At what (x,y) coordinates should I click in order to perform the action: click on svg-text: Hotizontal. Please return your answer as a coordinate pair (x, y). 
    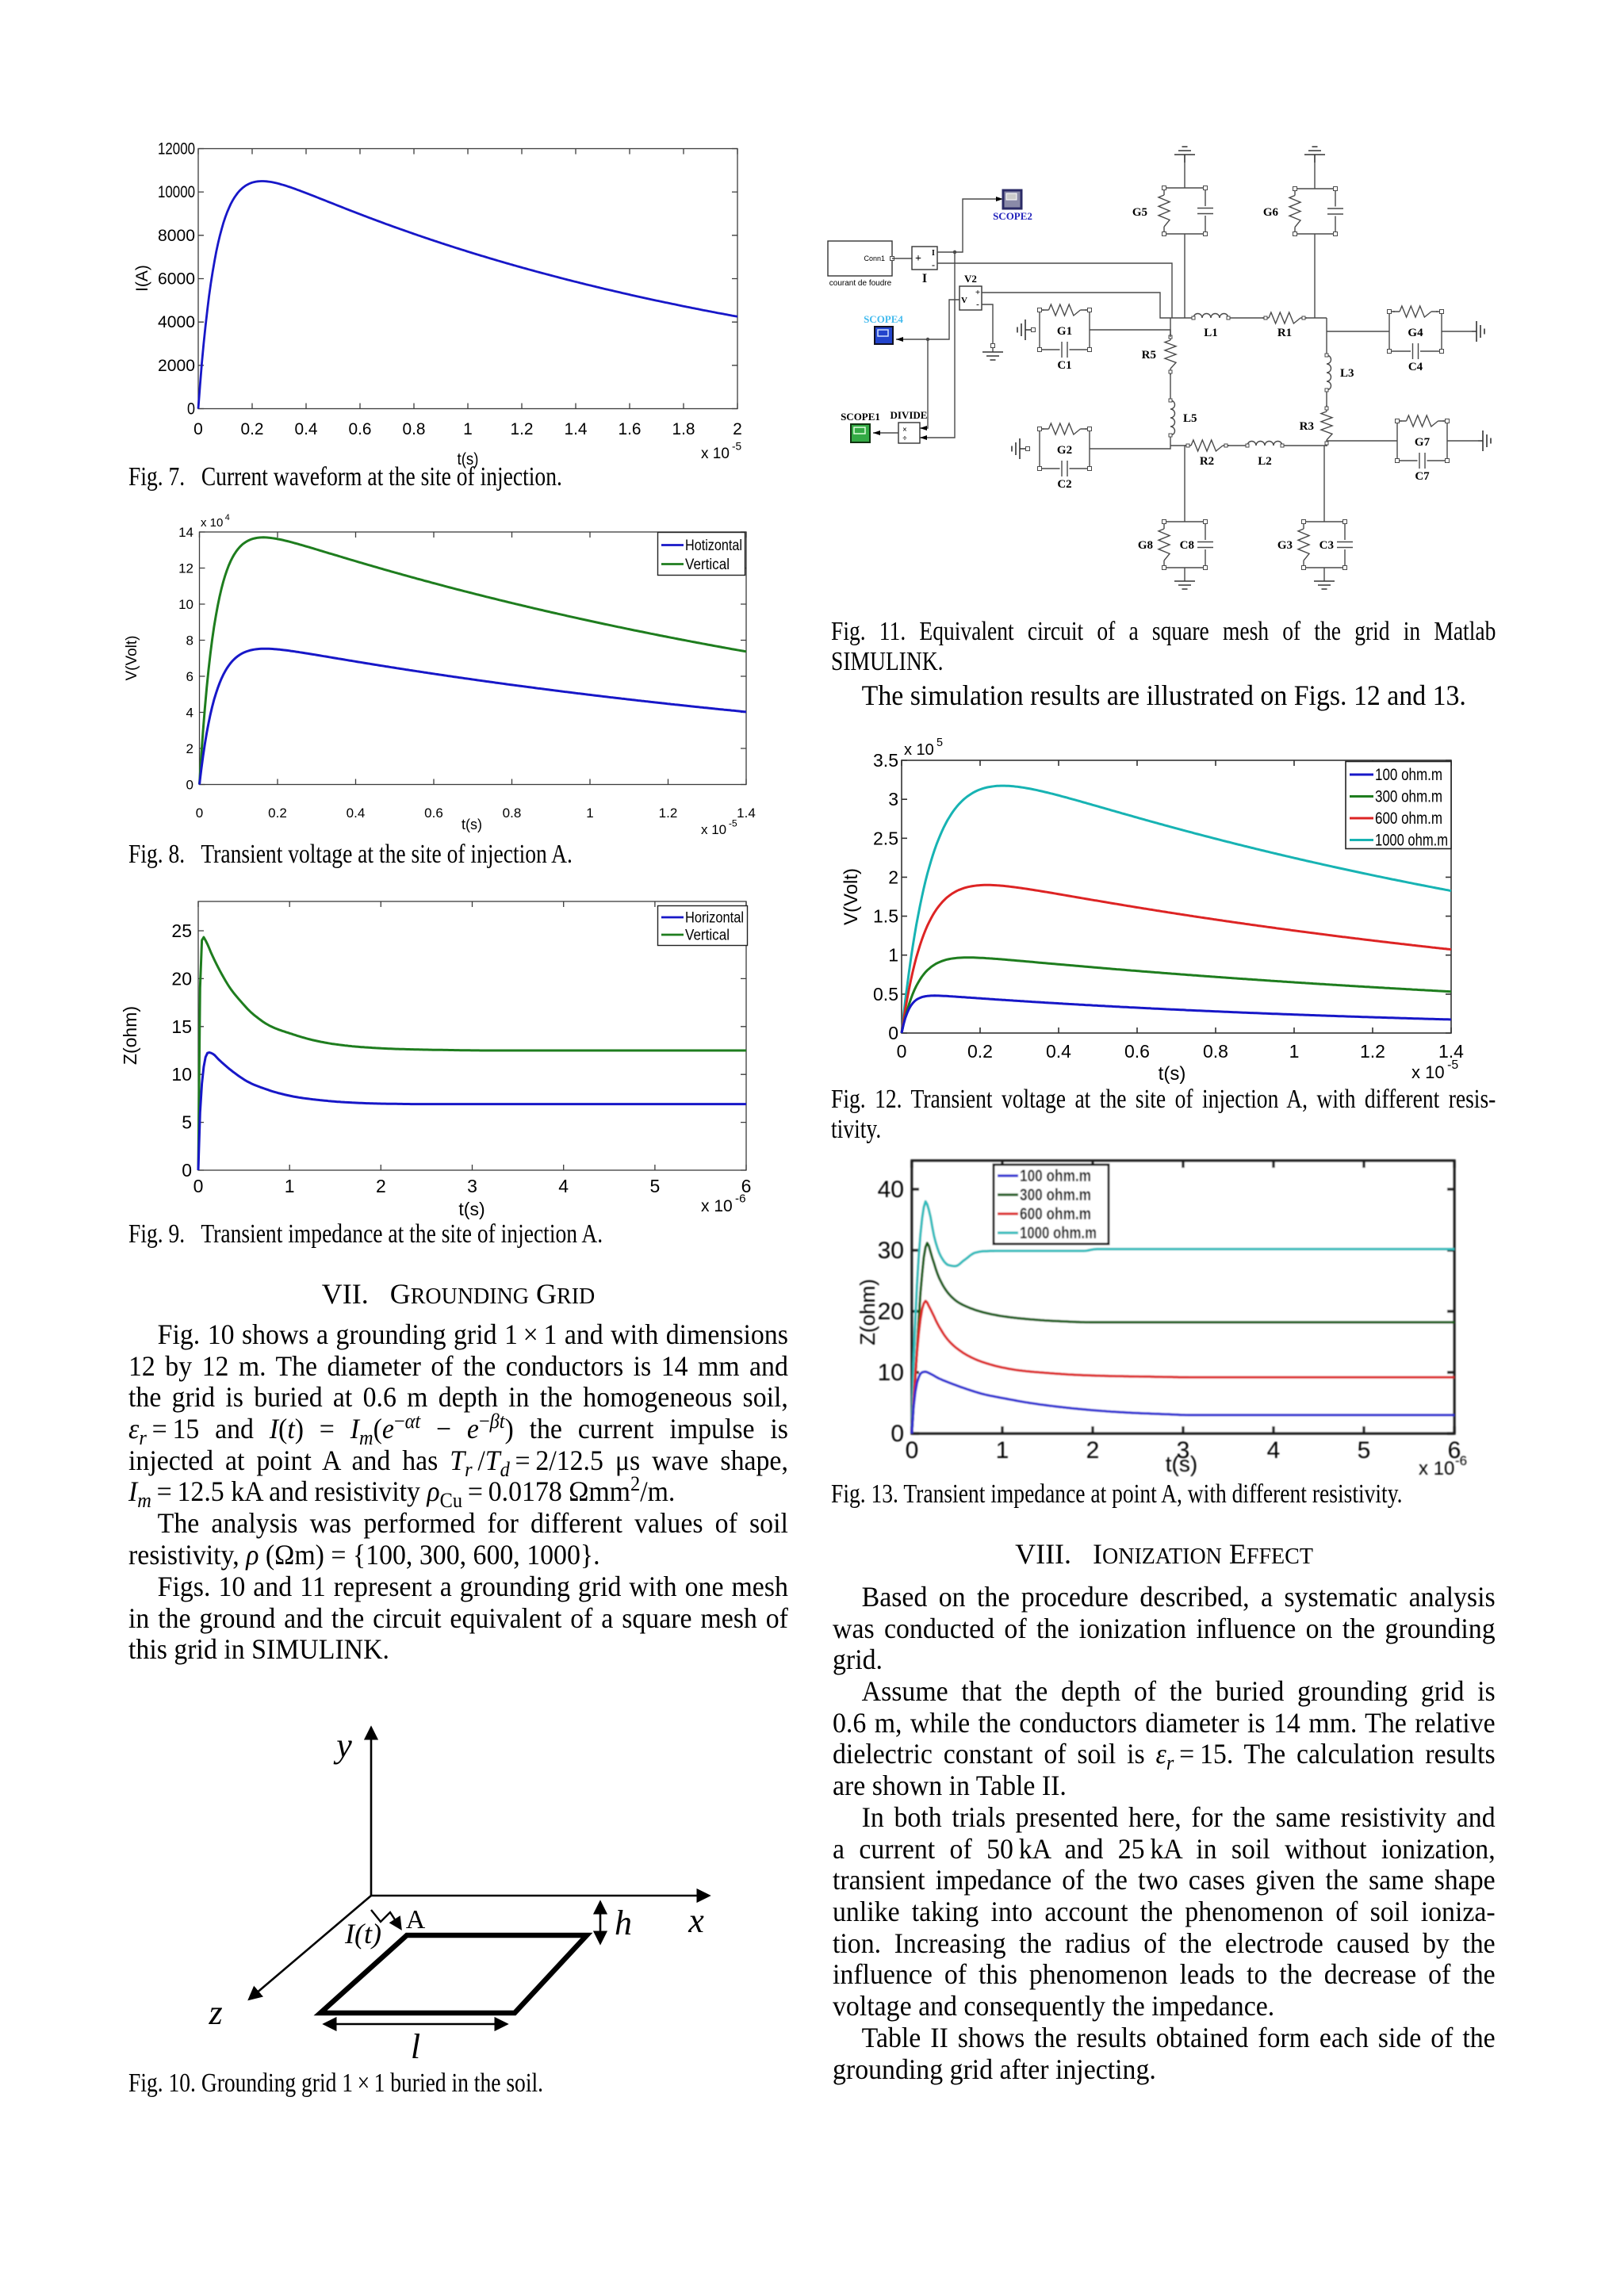
    Looking at the image, I should click on (713, 546).